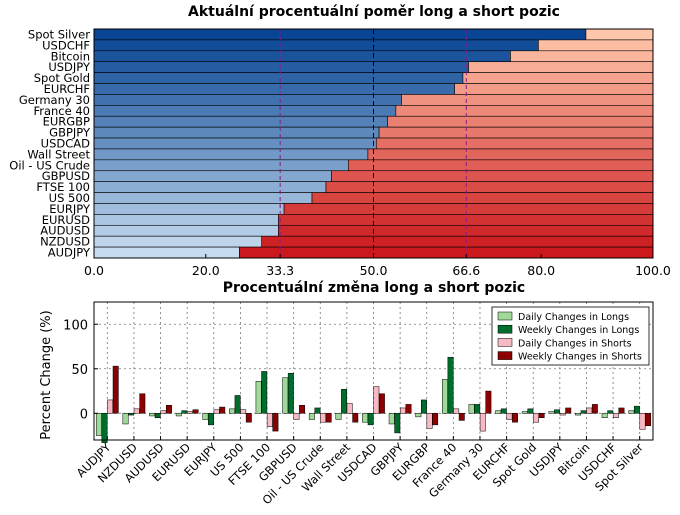 The width and height of the screenshot is (680, 515). What do you see at coordinates (65, 231) in the screenshot?
I see `category-label: AUDUSD` at bounding box center [65, 231].